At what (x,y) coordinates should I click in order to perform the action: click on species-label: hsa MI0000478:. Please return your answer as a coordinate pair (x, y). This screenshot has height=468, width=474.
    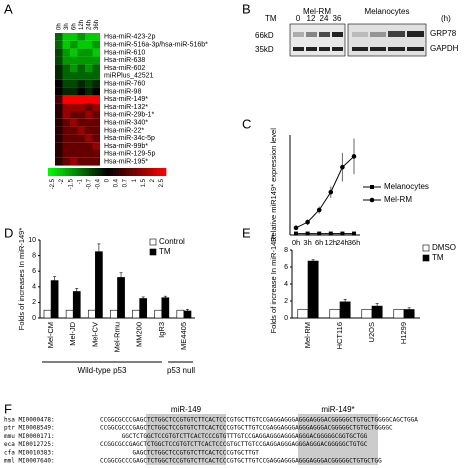
    Looking at the image, I should click on (29, 420).